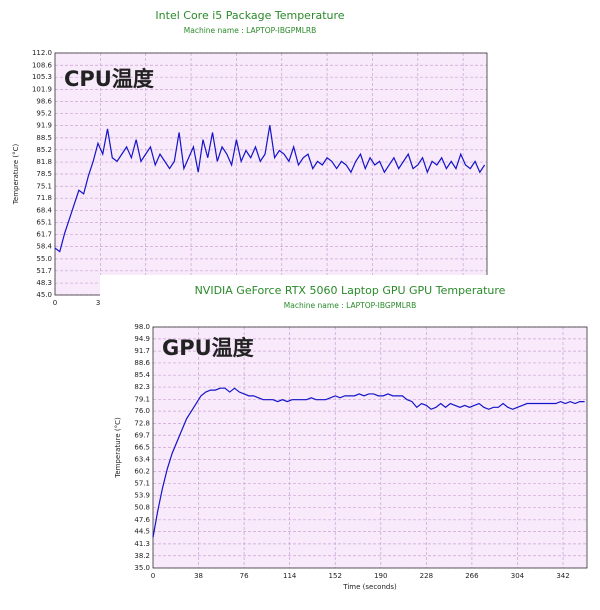  I want to click on y-tick-label: 69.7, so click(142, 435).